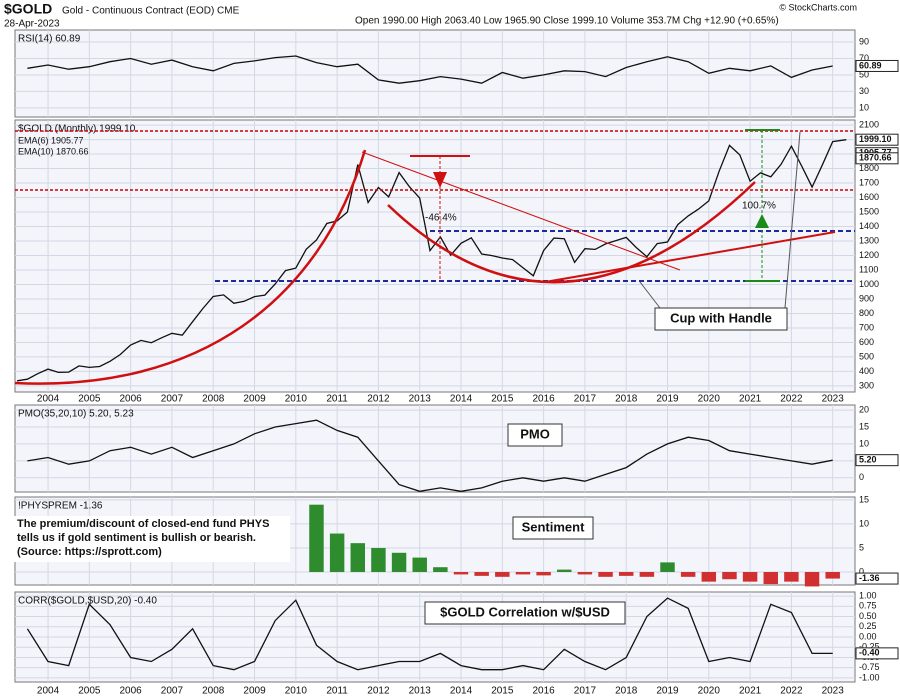 This screenshot has width=900, height=700. I want to click on instrument-name: Gold - Continuous Contract (EOD) CME, so click(151, 11).